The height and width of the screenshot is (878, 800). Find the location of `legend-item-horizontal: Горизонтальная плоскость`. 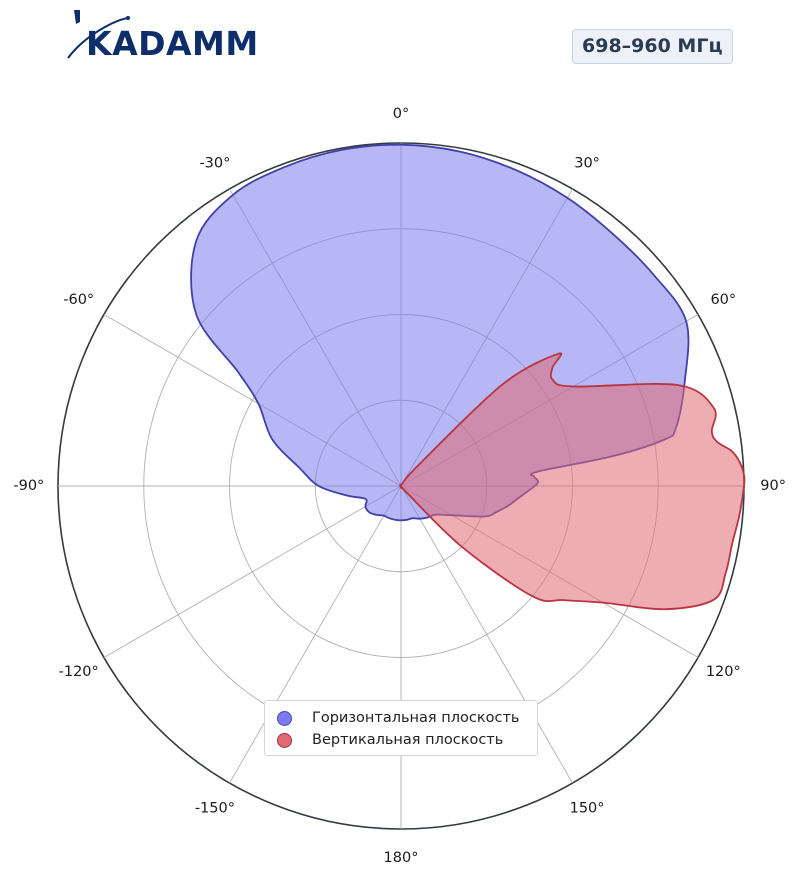

legend-item-horizontal: Горизонтальная плоскость is located at coordinates (398, 718).